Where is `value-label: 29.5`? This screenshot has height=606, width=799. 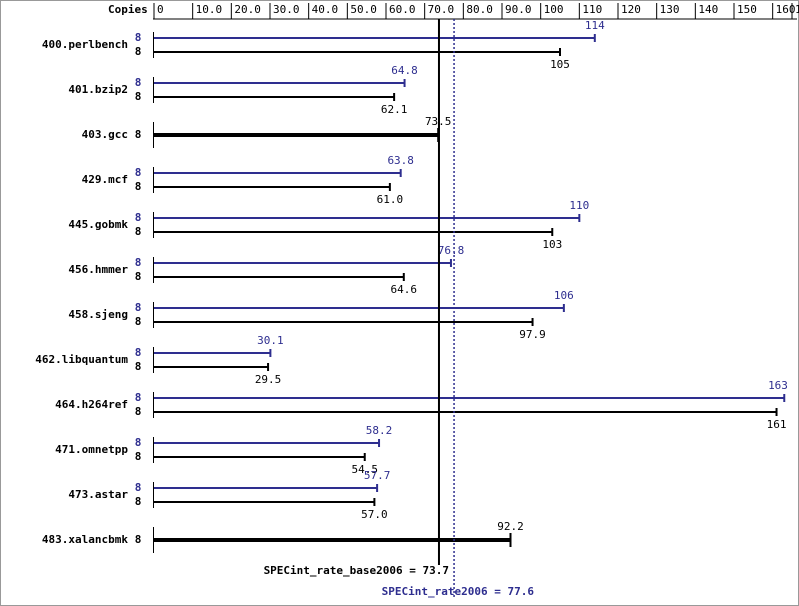 value-label: 29.5 is located at coordinates (268, 379).